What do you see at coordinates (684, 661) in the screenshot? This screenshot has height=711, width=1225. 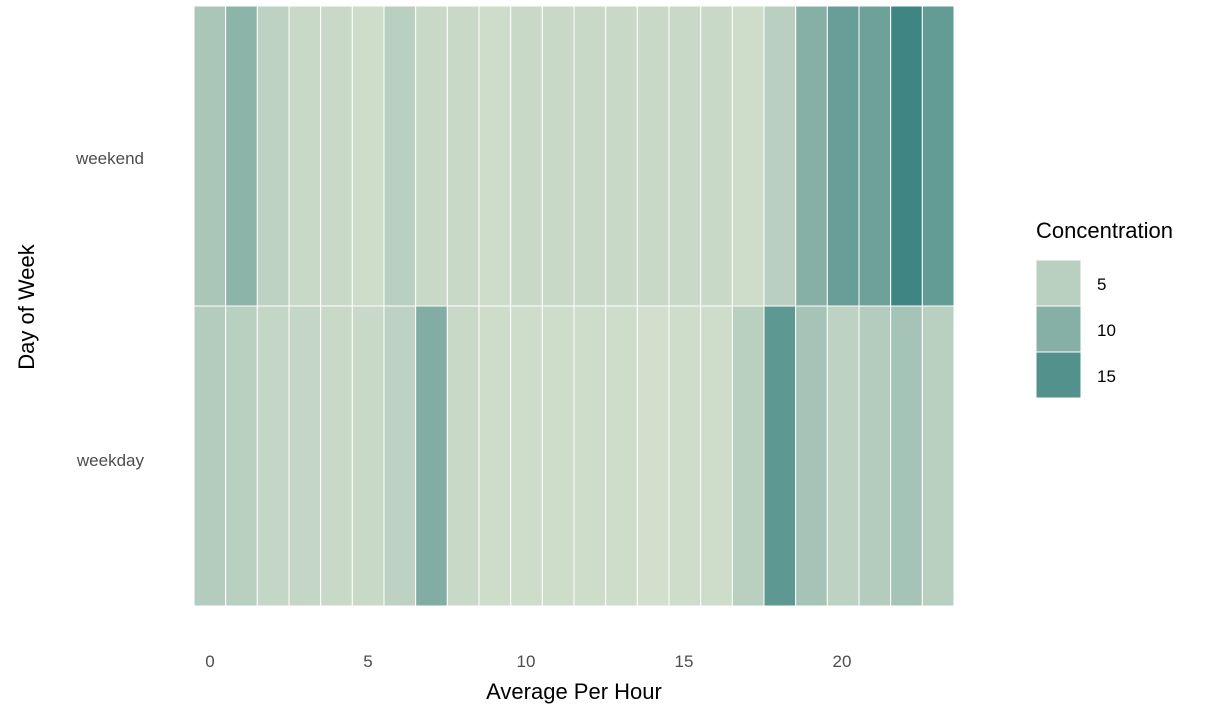 I see `x-tick-15: 15` at bounding box center [684, 661].